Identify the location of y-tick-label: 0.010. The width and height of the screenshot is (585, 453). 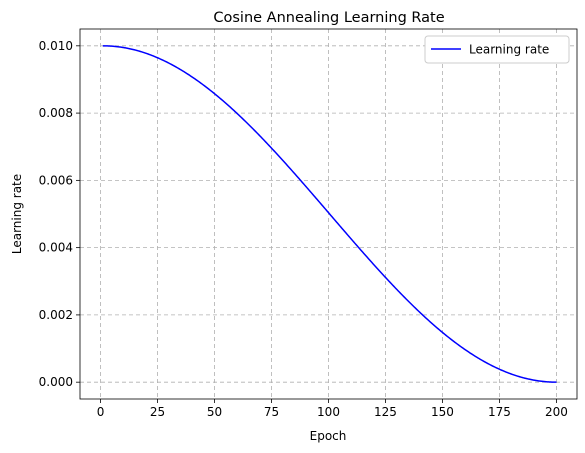
(56, 46).